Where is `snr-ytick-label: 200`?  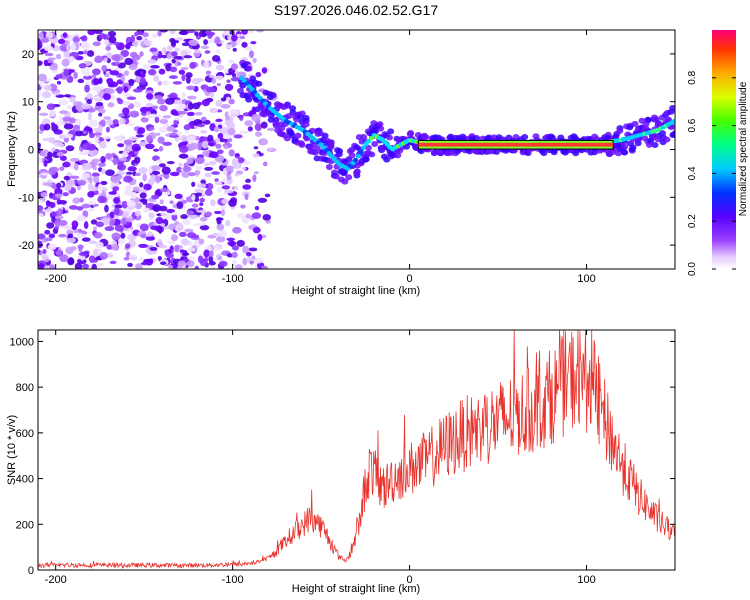
snr-ytick-label: 200 is located at coordinates (25, 525).